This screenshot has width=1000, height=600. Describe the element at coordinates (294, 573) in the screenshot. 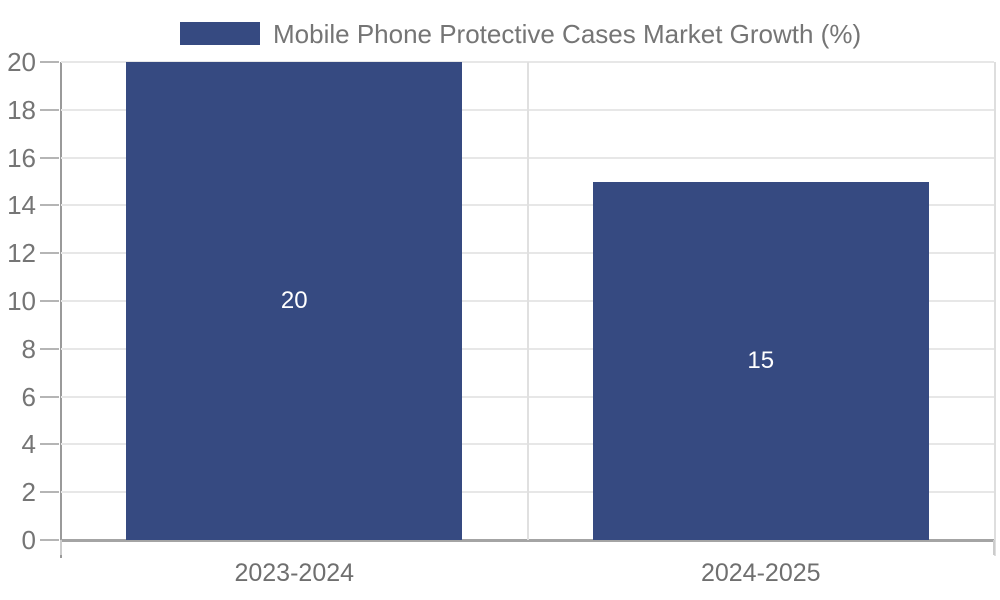

I see `x-tick-label: 2023-2024` at that location.